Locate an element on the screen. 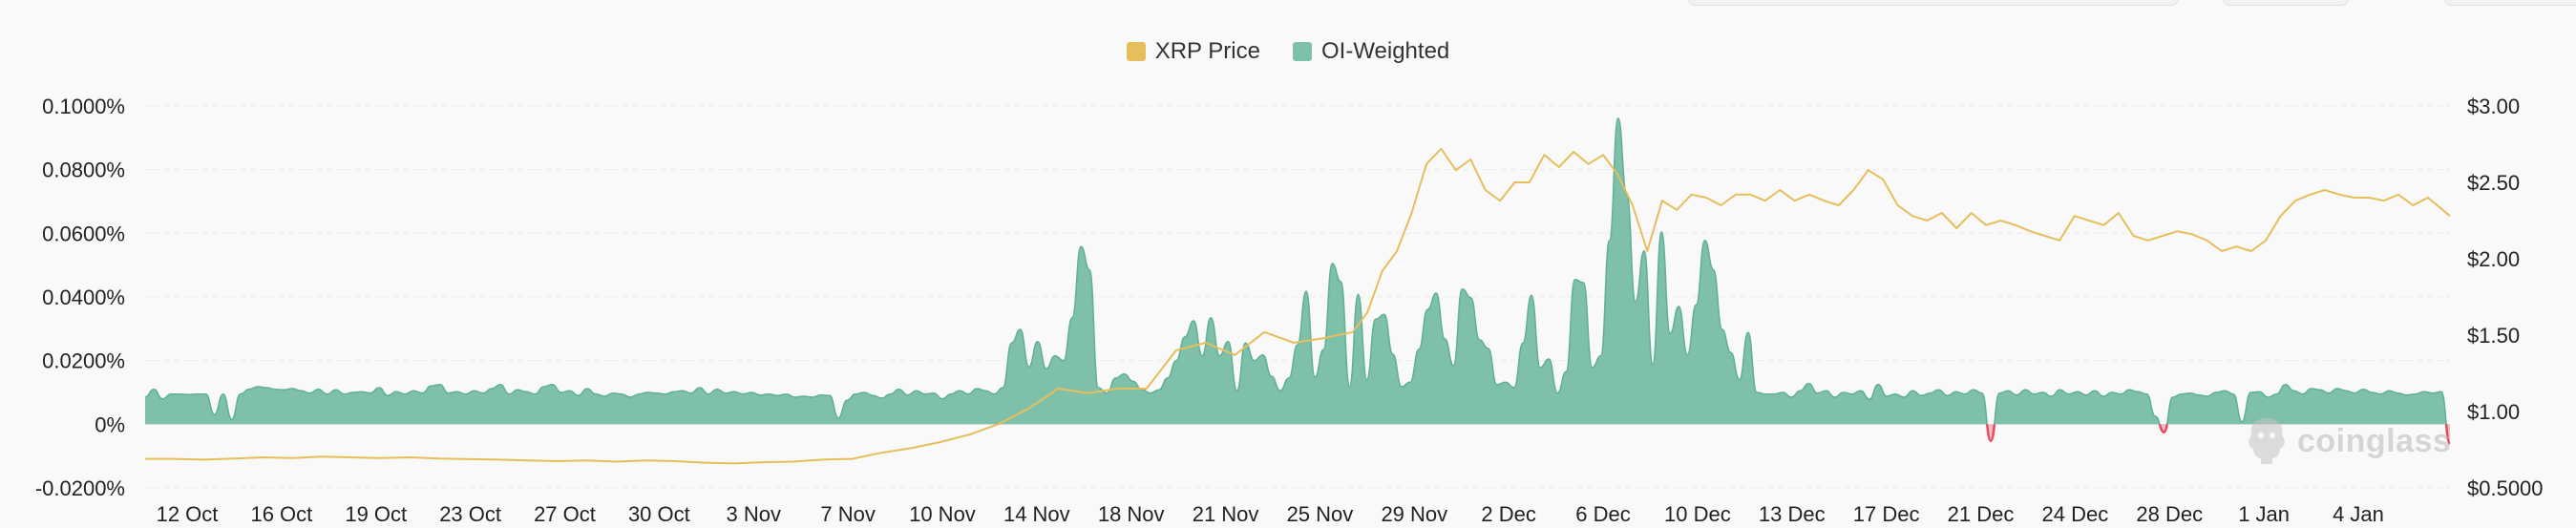  legend-item-price: XRP Price is located at coordinates (1193, 51).